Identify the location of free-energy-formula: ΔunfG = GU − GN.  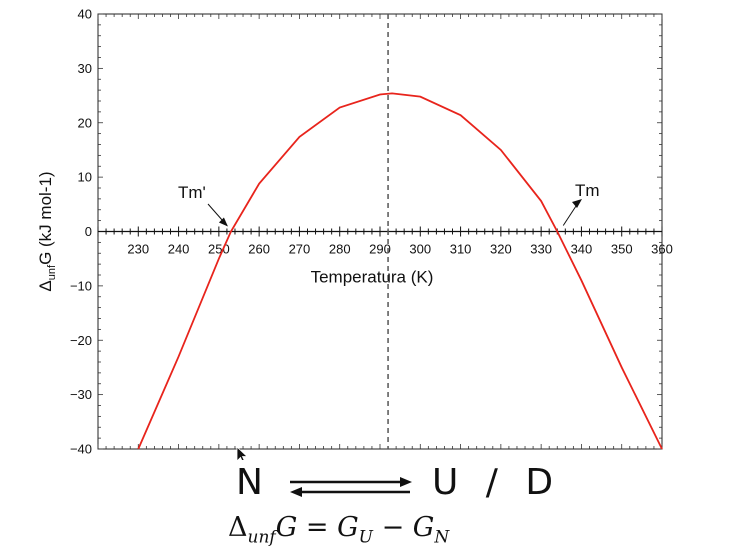
(338, 529).